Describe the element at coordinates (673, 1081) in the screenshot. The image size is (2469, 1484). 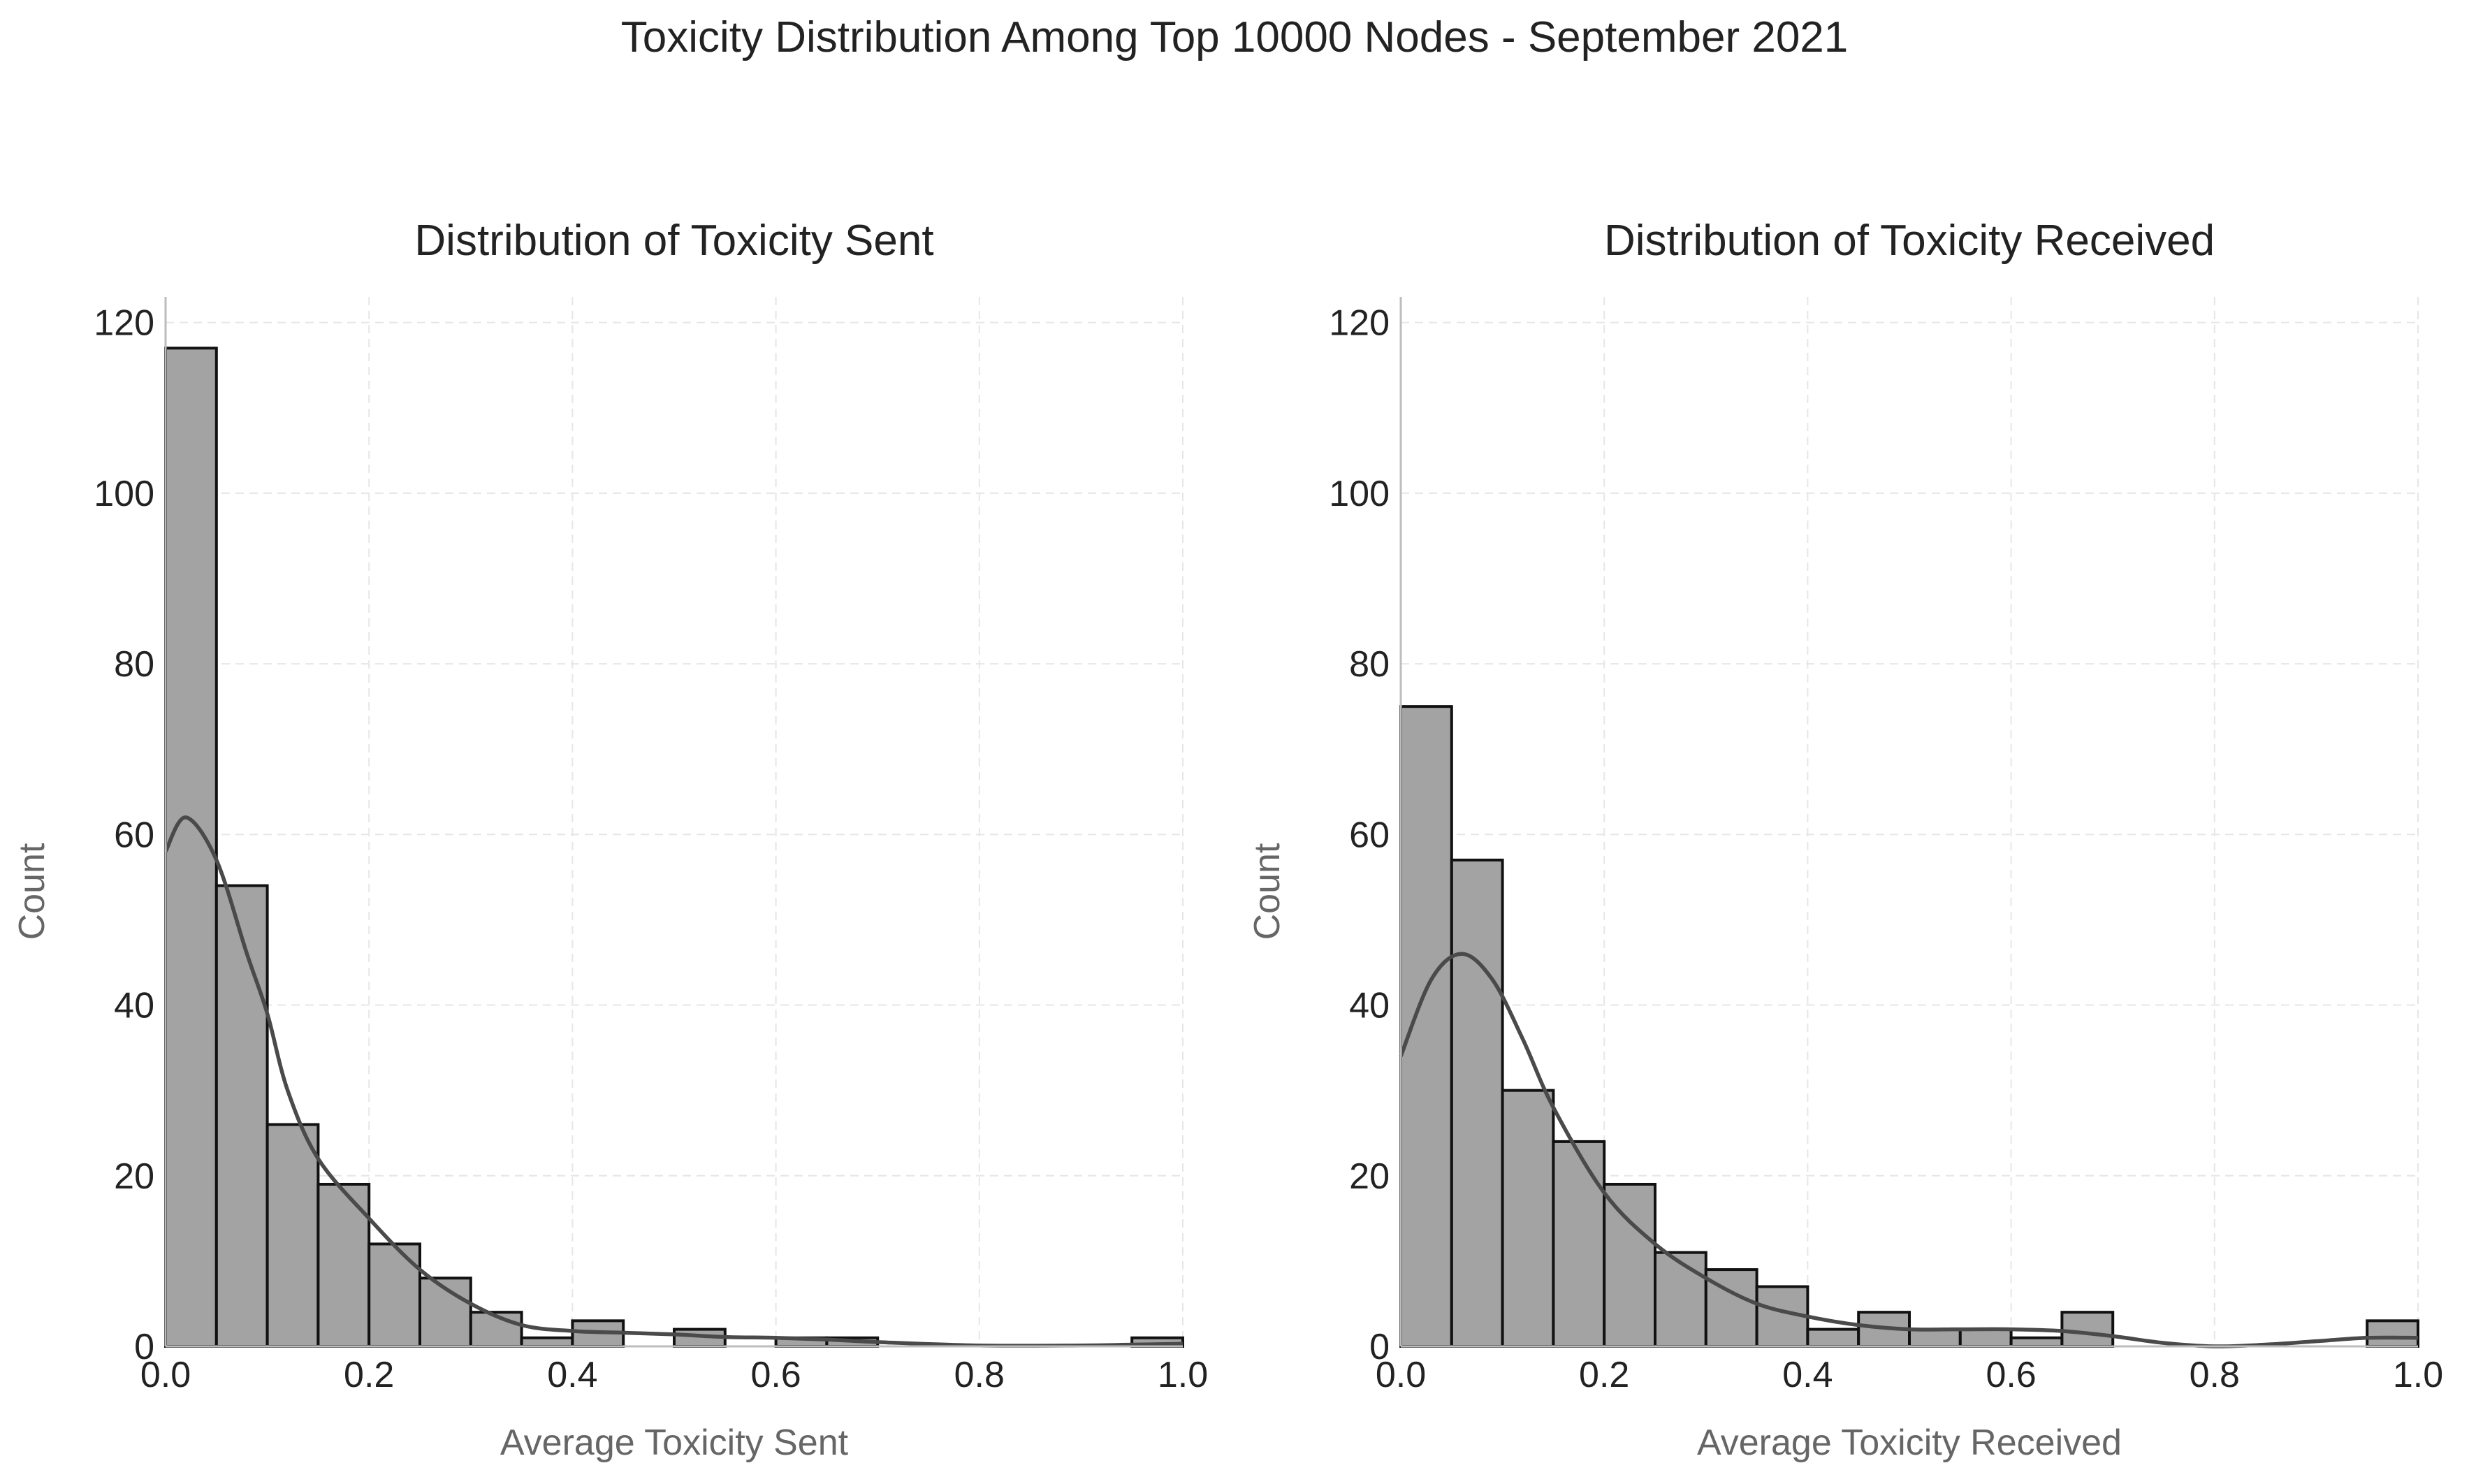
I see `panel-1-kde-curve` at that location.